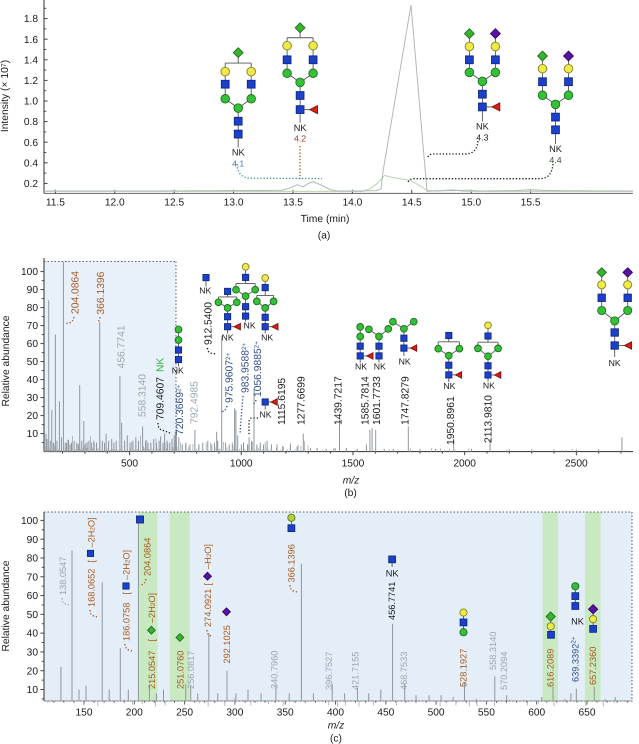 The width and height of the screenshot is (639, 744). I want to click on svg-text: 13.5, so click(293, 202).